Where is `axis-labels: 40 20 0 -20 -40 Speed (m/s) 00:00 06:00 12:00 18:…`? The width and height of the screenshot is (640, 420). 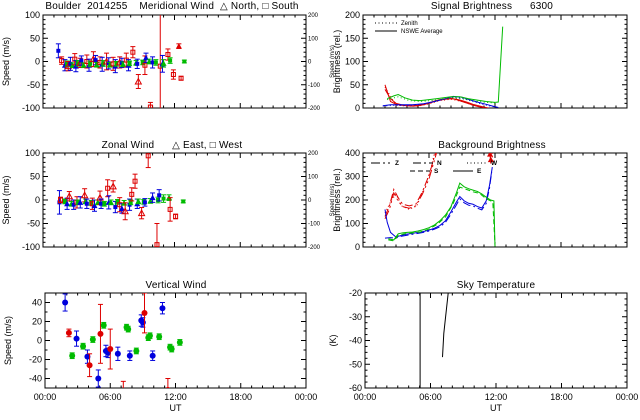
axis-labels: 40 20 0 -20 -40 Speed (m/s) 00:00 06:00 12:00 18:… is located at coordinates (160, 356).